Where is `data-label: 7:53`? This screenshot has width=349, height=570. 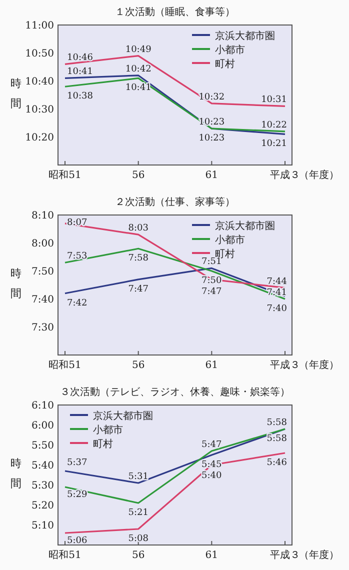
data-label: 7:53 is located at coordinates (77, 257).